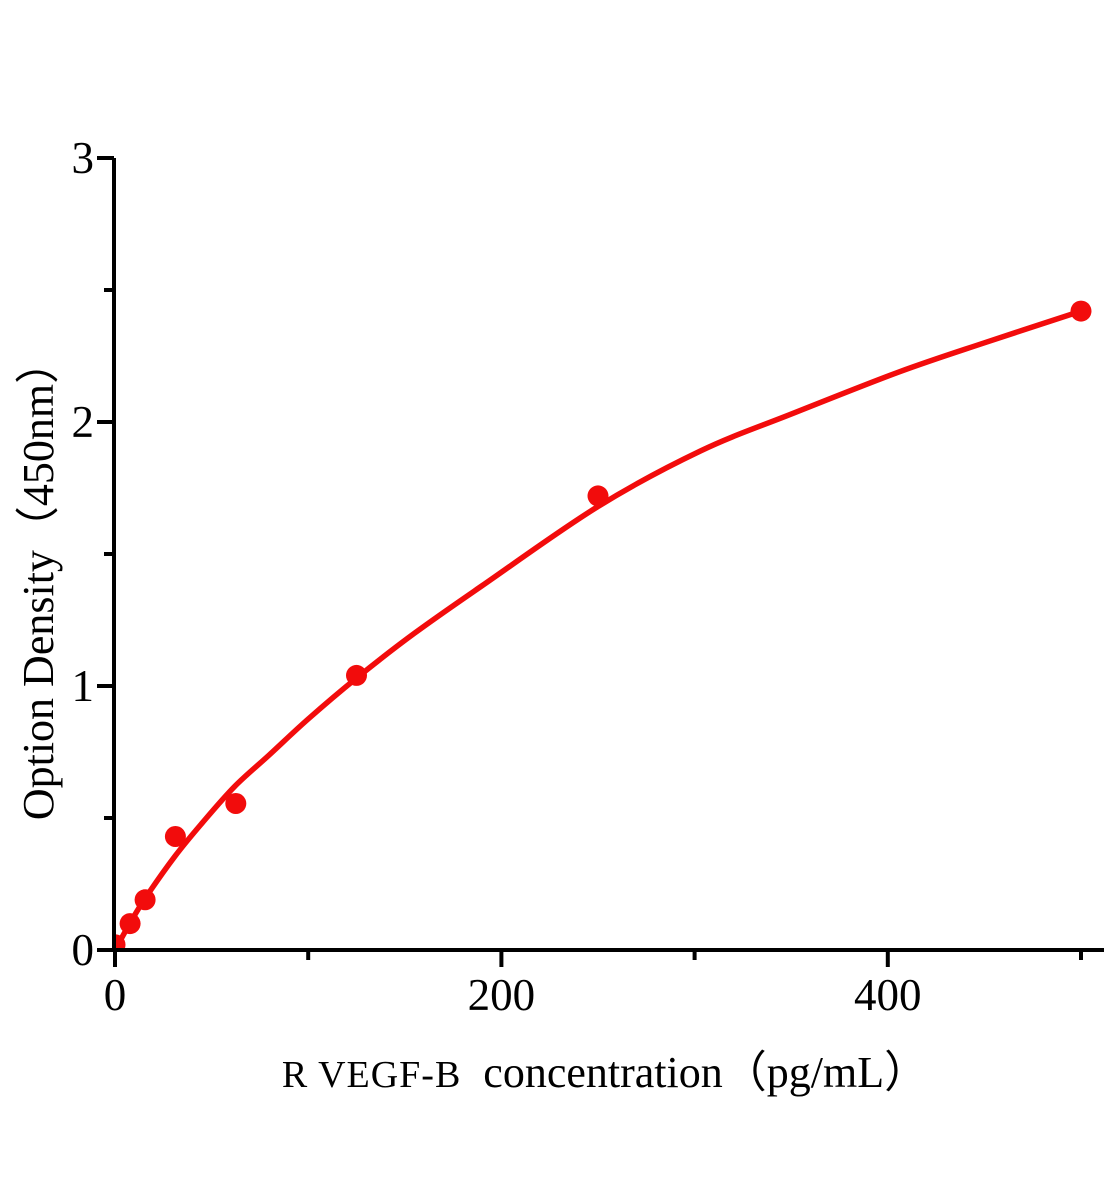  I want to click on x-axis-title: R VEGF-B concentration（pg/mL）, so click(605, 1068).